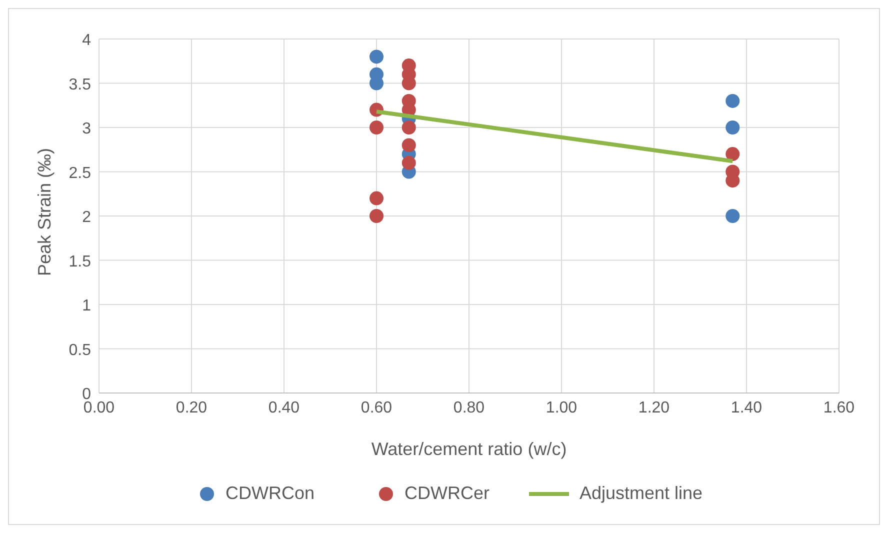  Describe the element at coordinates (284, 407) in the screenshot. I see `x-tick-label: 0.40` at that location.